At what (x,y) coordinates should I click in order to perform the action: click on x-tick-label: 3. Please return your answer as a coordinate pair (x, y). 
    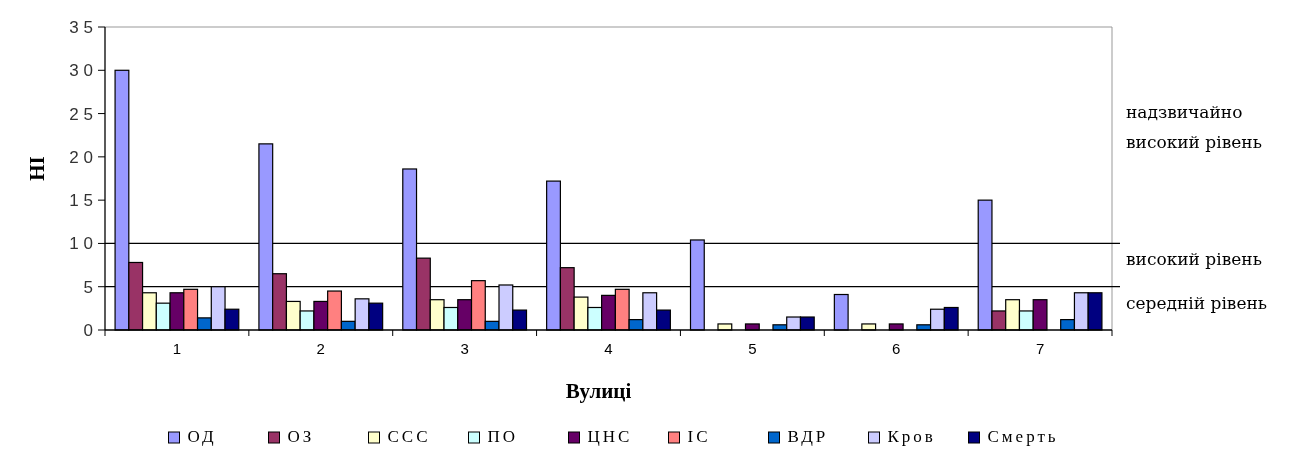
    Looking at the image, I should click on (464, 348).